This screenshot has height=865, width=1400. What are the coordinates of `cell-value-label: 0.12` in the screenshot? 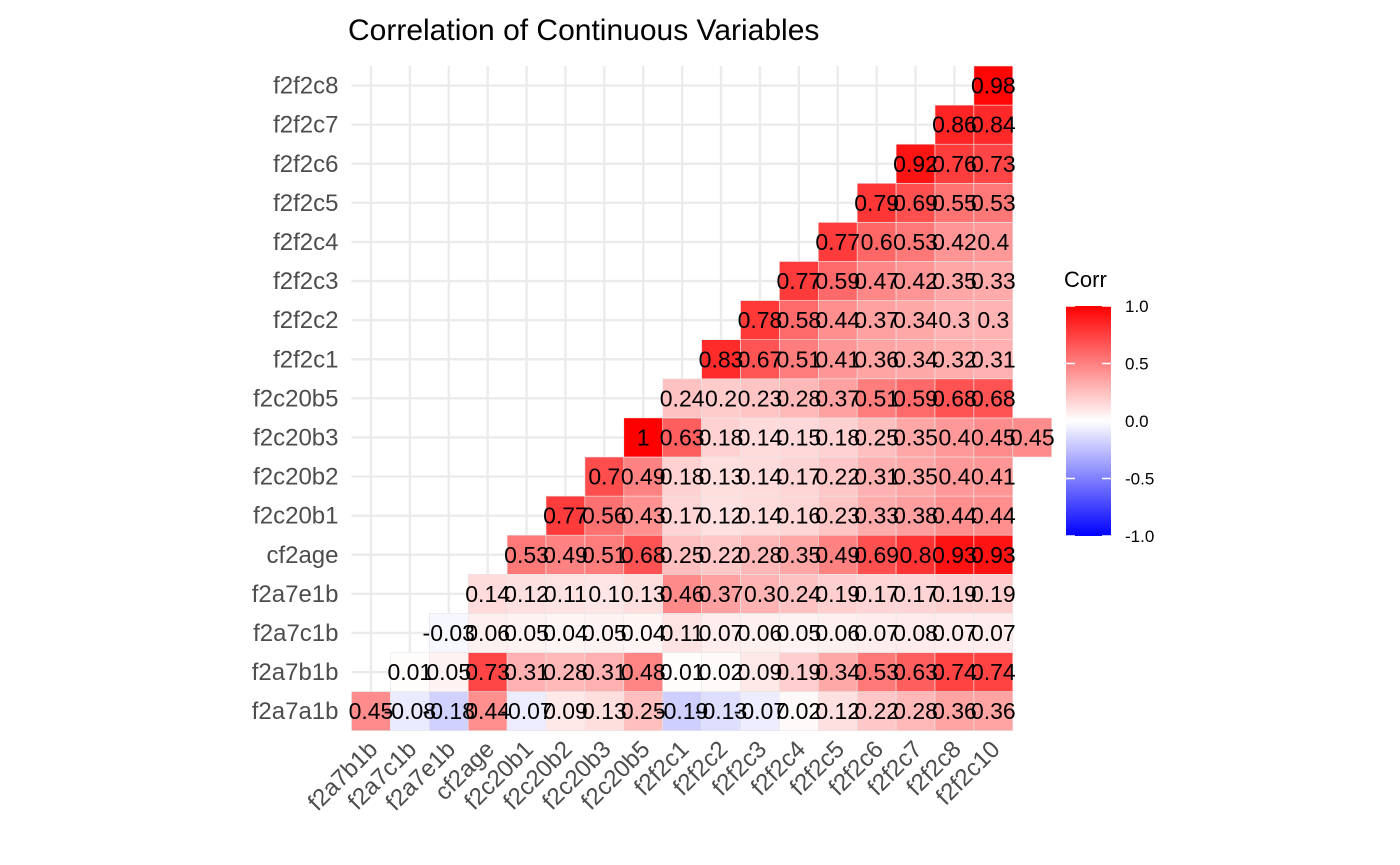 It's located at (721, 516).